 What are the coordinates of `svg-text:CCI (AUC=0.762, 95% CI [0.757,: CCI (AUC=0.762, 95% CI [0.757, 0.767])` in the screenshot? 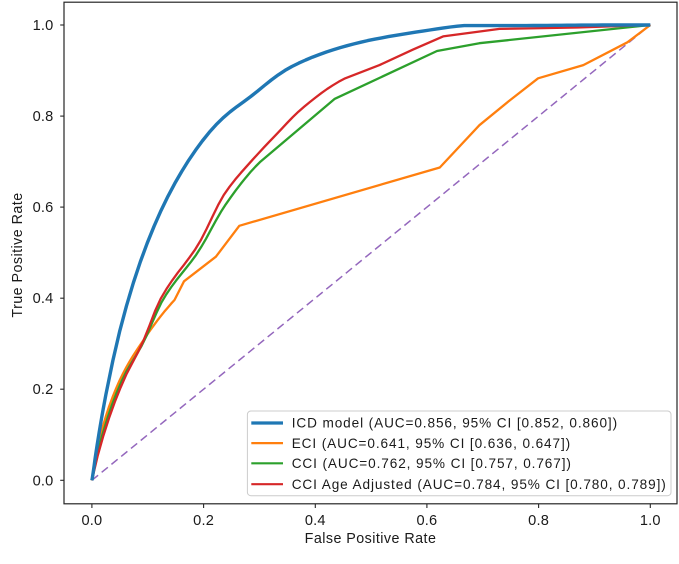 It's located at (432, 463).